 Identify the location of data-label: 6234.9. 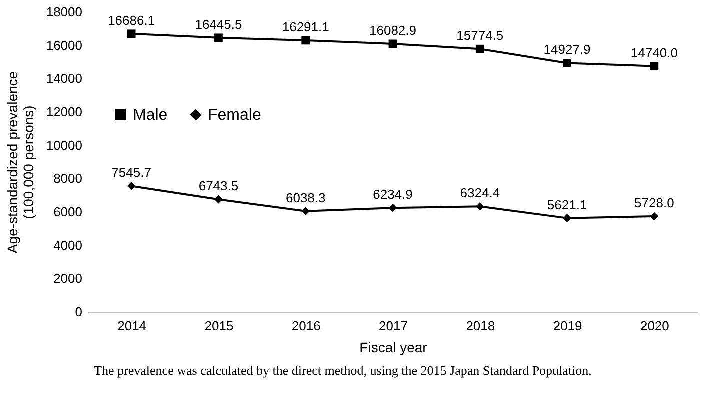
(393, 194).